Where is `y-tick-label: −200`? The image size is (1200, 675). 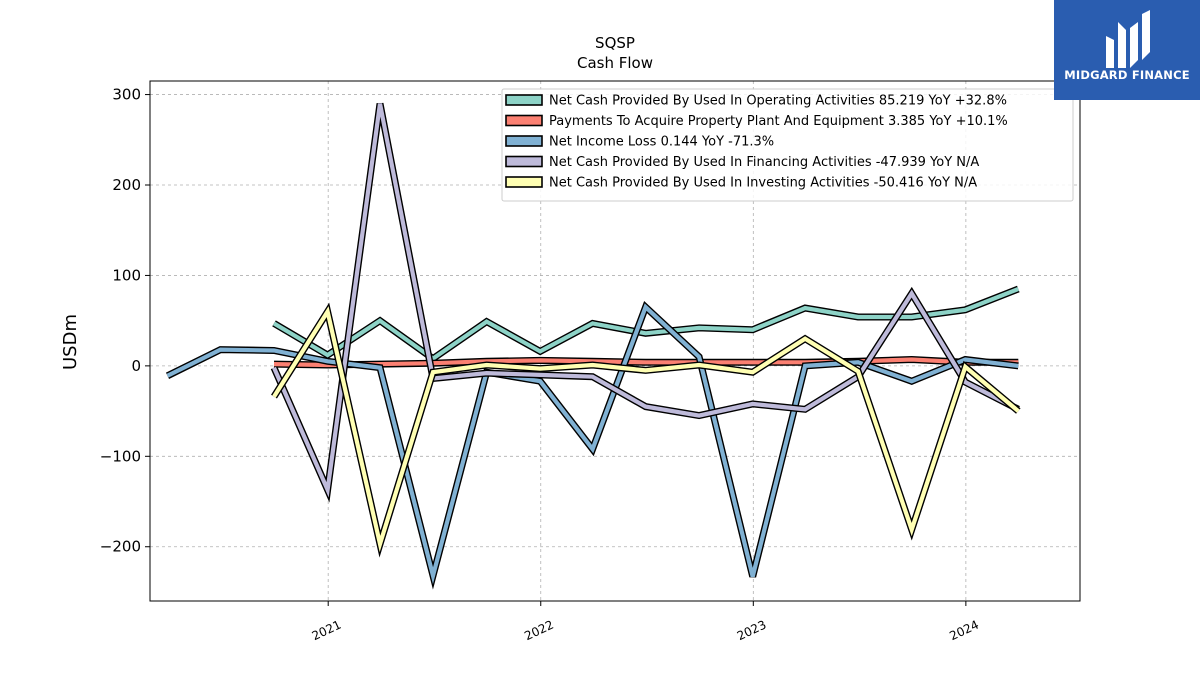
y-tick-label: −200 is located at coordinates (120, 547).